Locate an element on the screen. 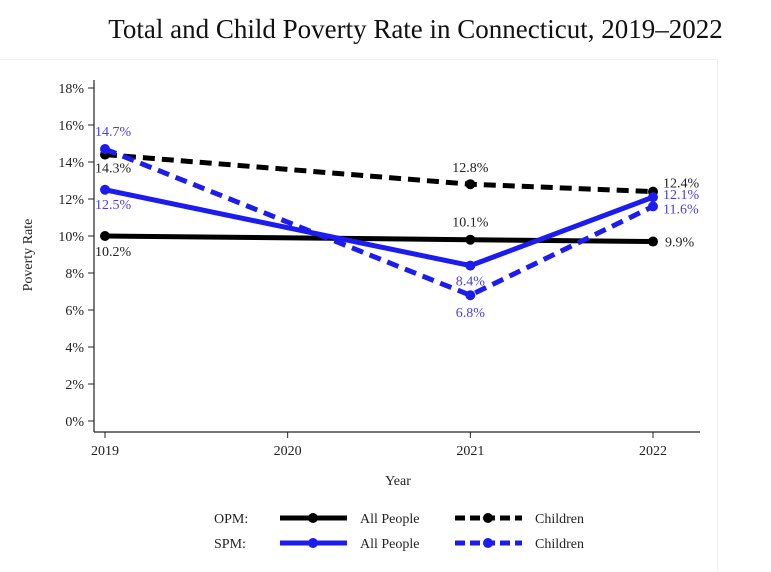 The height and width of the screenshot is (572, 771). y-tick-label: 14% is located at coordinates (71, 163).